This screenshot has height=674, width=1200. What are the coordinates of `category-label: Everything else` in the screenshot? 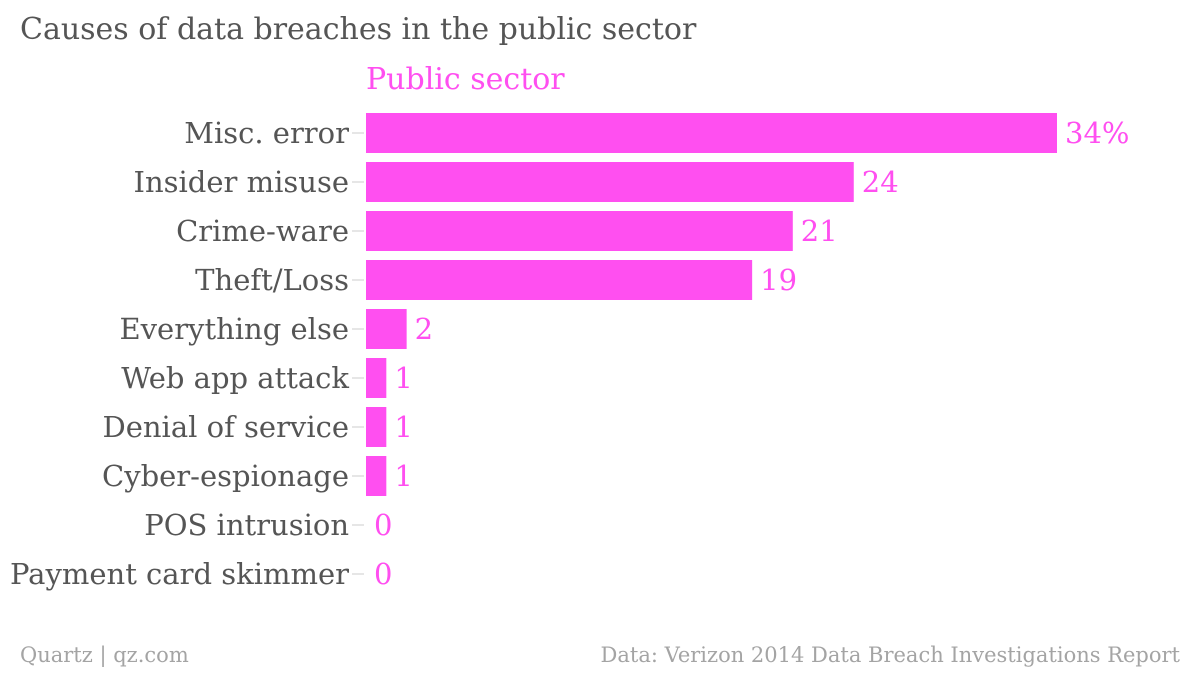 It's located at (234, 329).